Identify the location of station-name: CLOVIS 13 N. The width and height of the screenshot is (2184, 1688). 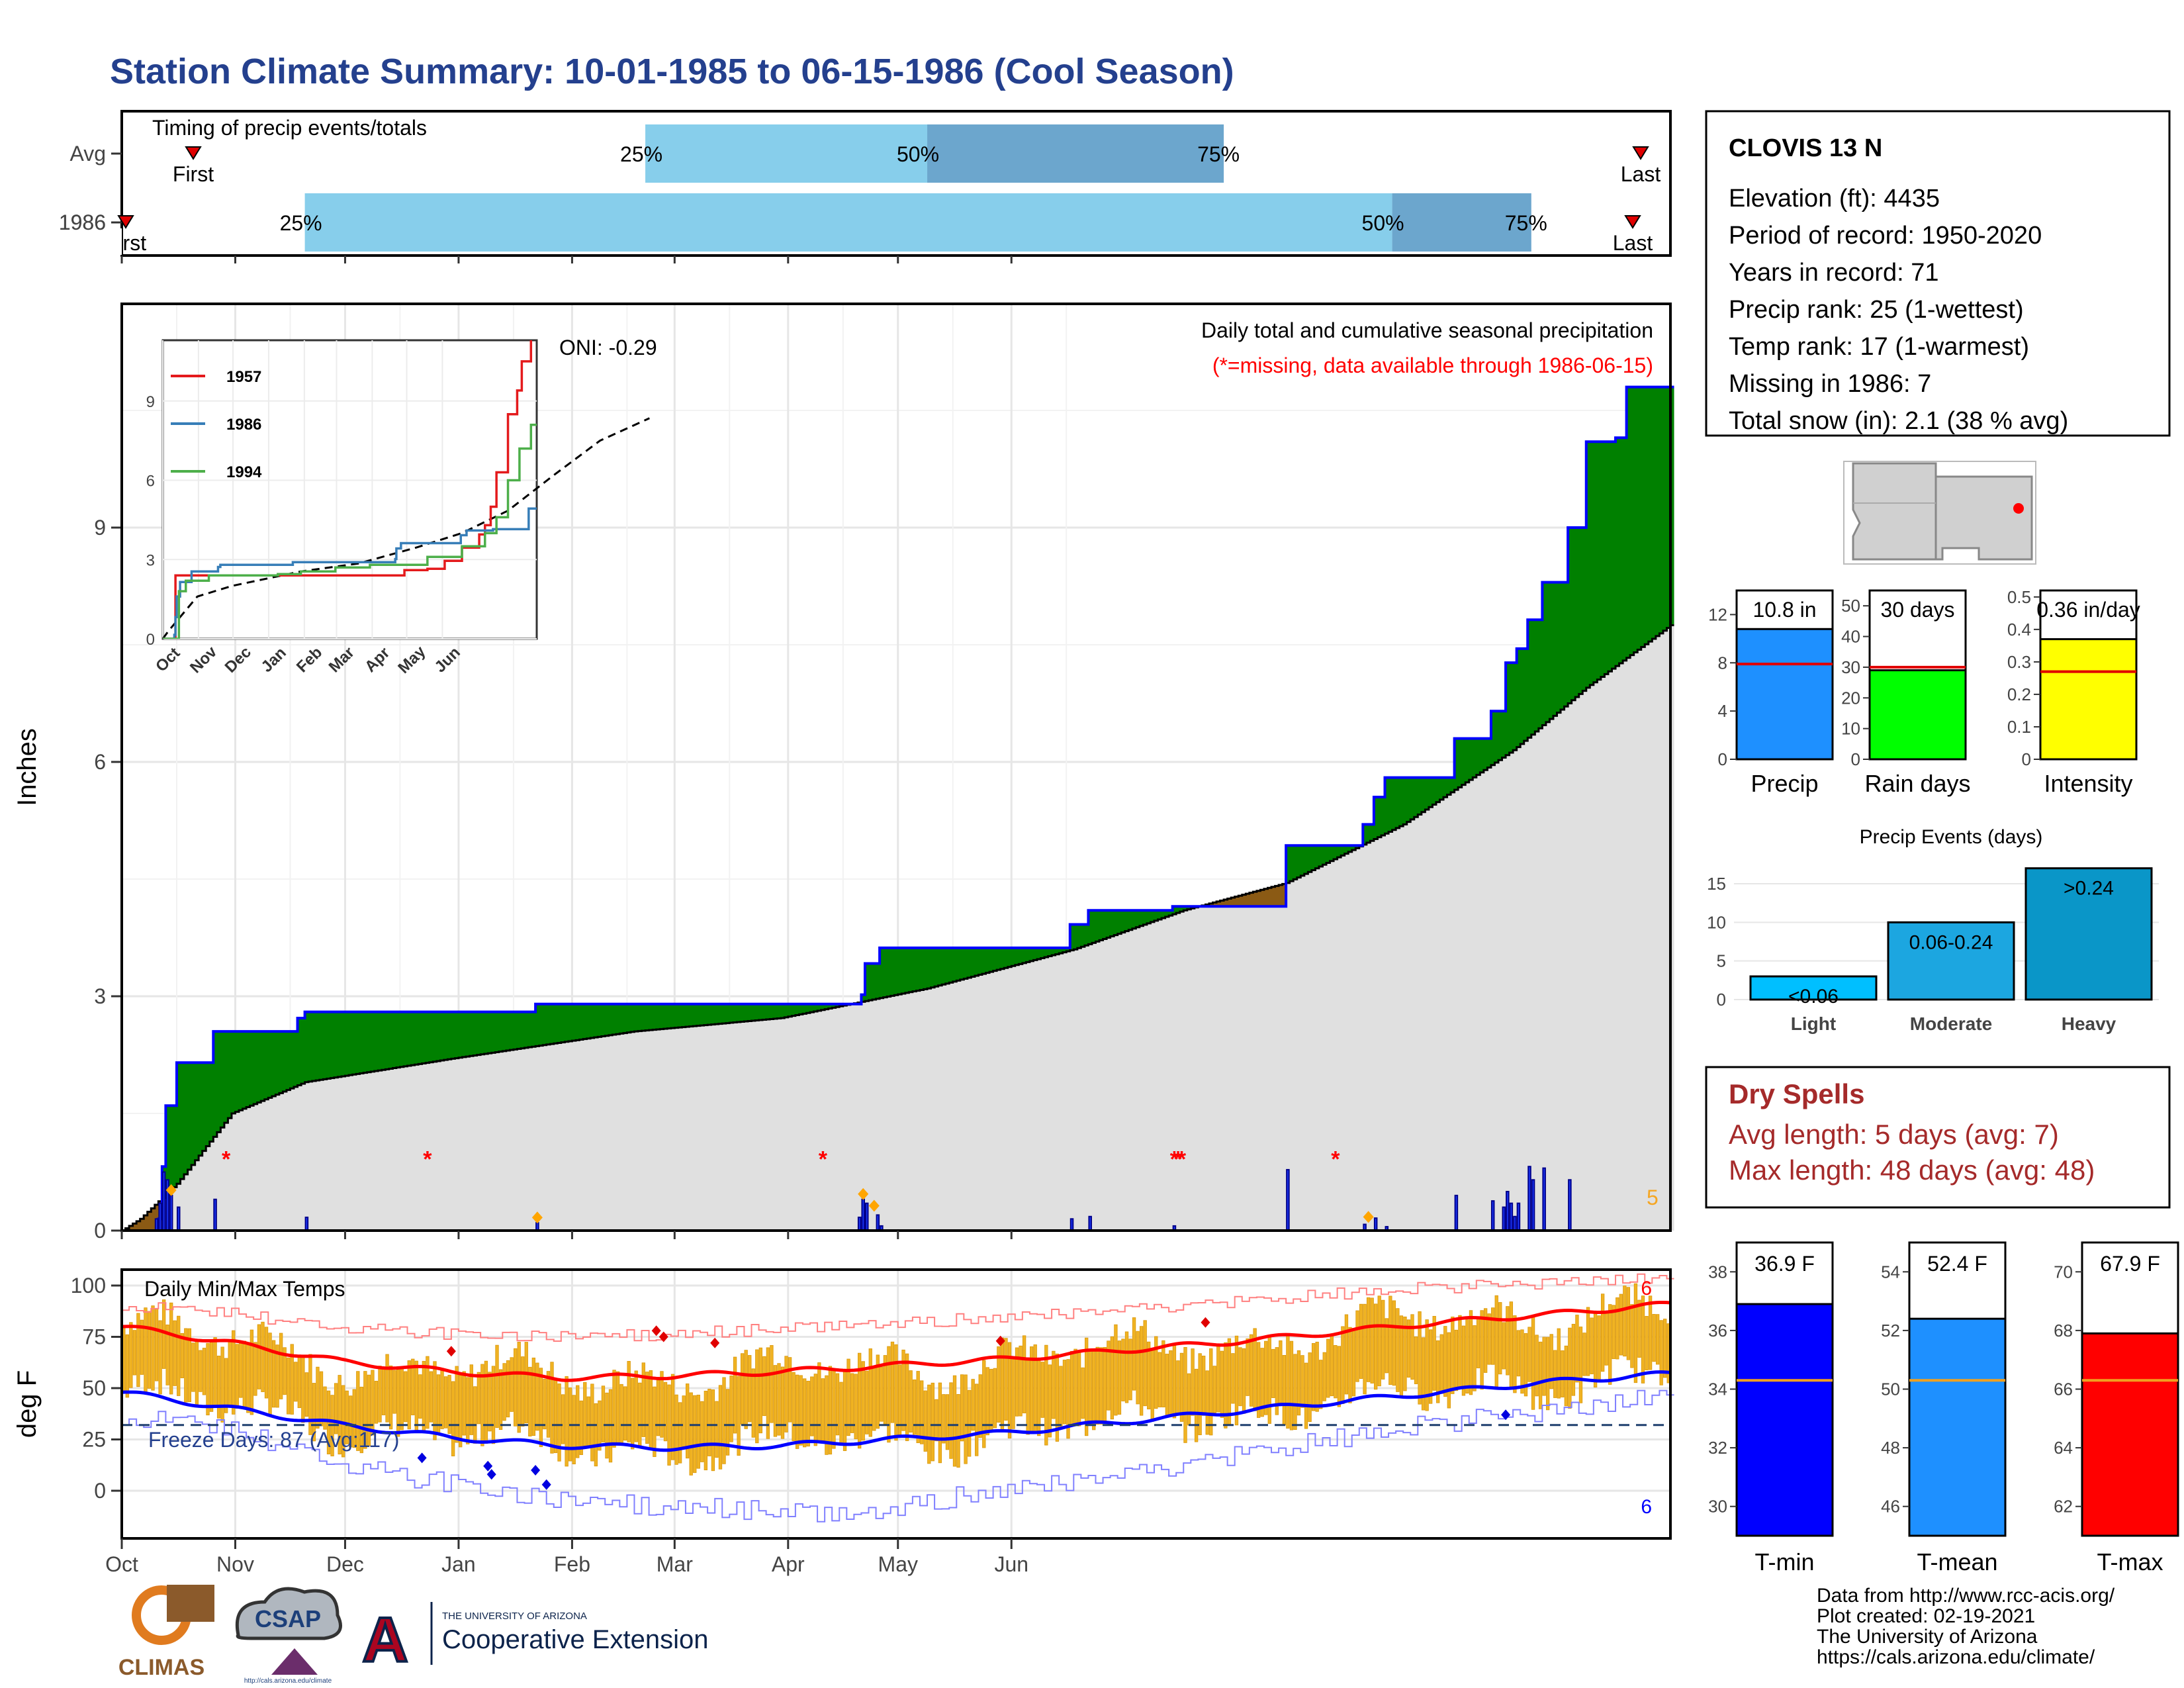
(1806, 148).